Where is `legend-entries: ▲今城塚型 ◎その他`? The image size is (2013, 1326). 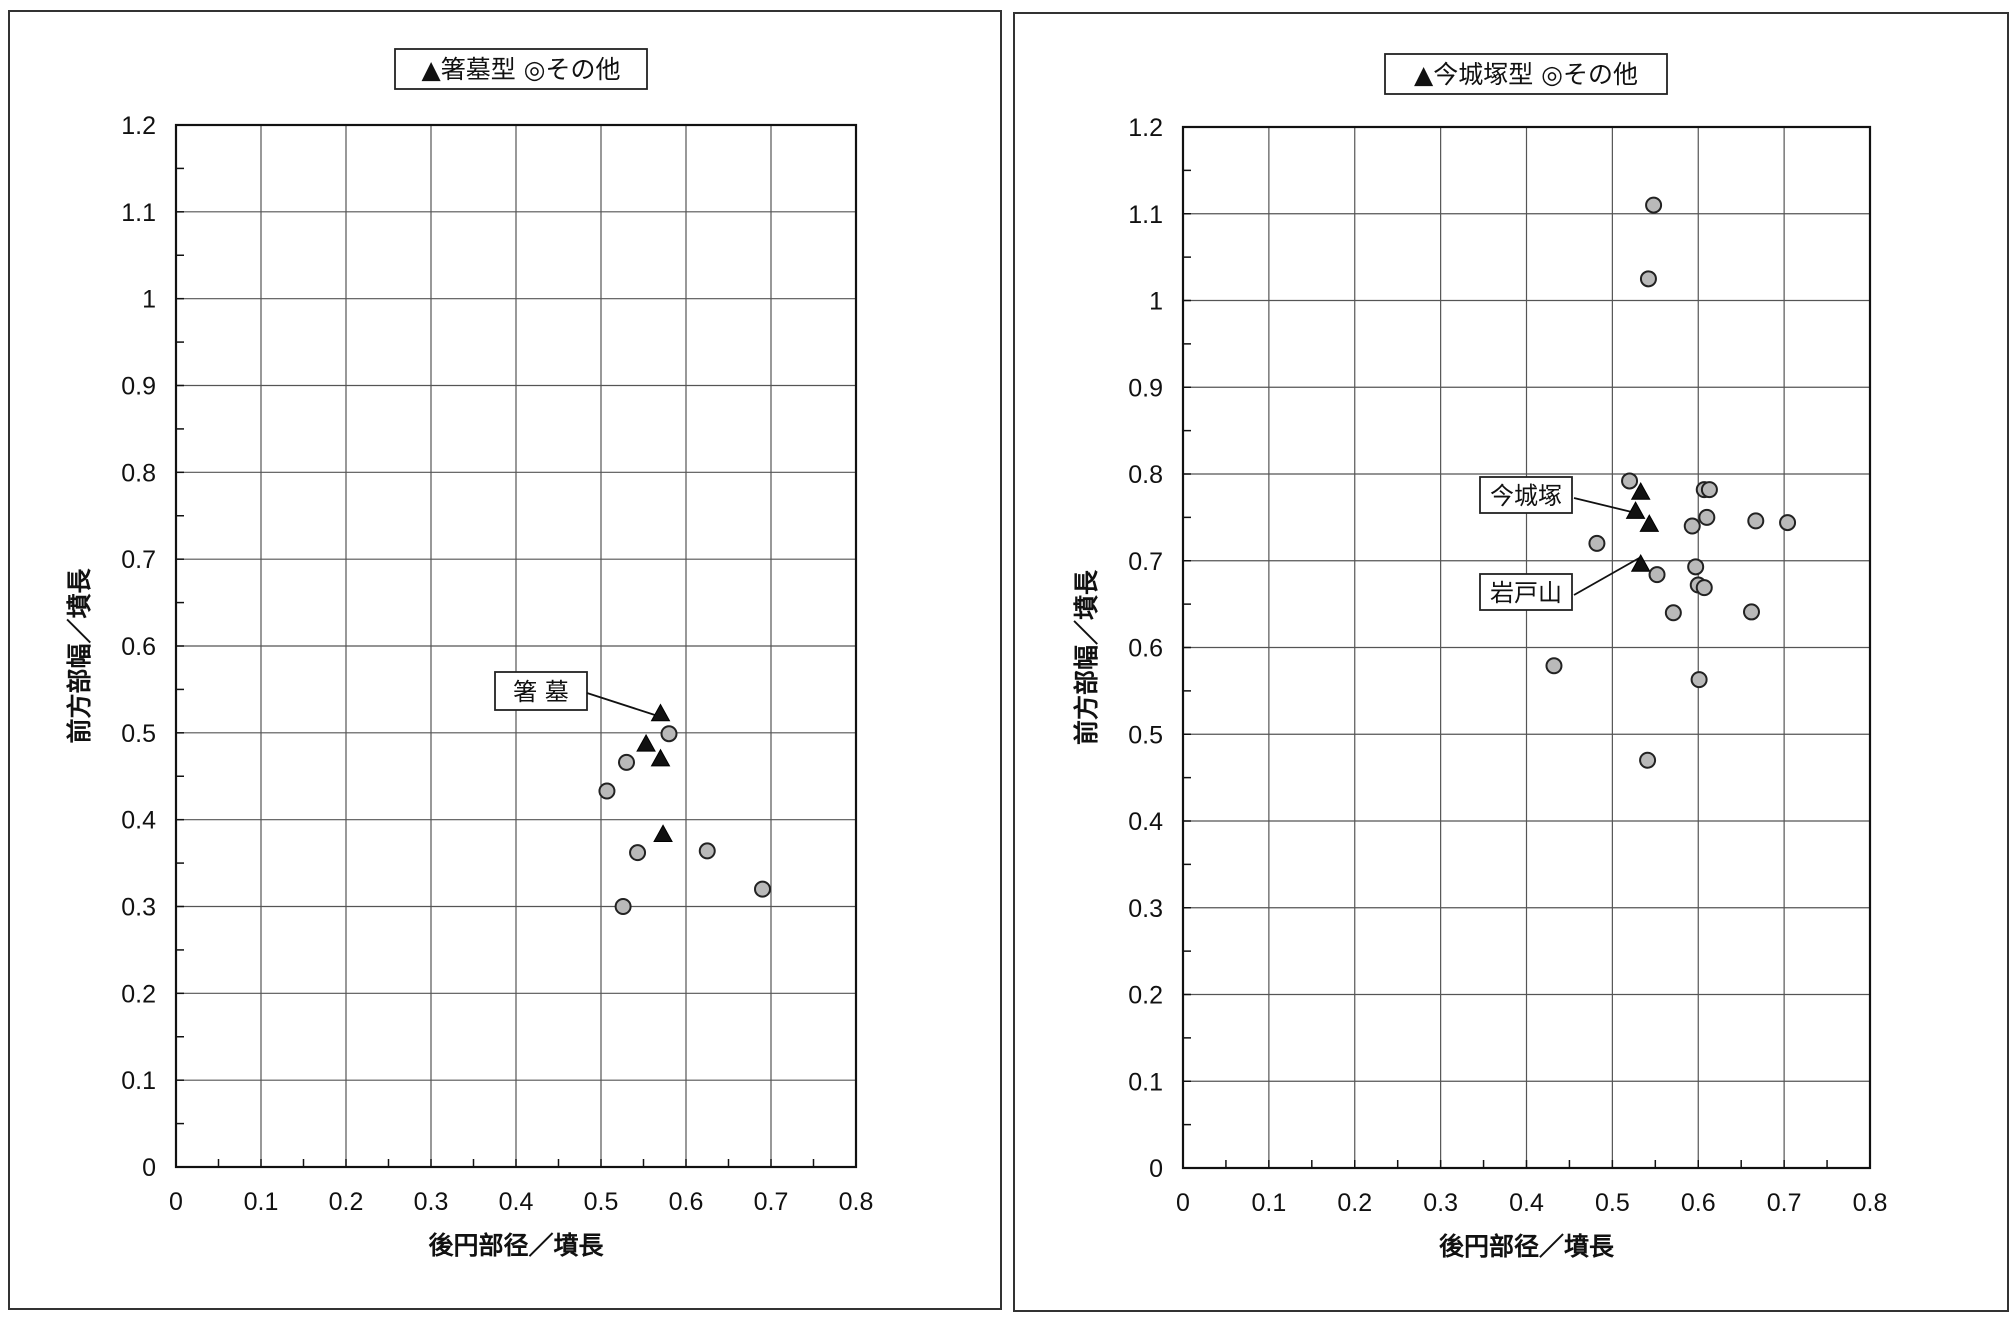 legend-entries: ▲今城塚型 ◎その他 is located at coordinates (1526, 74).